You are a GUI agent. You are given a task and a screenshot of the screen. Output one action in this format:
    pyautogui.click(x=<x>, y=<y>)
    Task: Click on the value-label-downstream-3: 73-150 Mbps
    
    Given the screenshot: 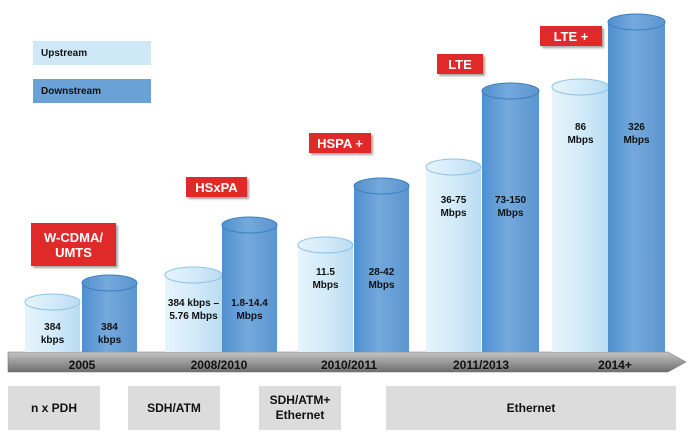 What is the action you would take?
    pyautogui.click(x=510, y=207)
    